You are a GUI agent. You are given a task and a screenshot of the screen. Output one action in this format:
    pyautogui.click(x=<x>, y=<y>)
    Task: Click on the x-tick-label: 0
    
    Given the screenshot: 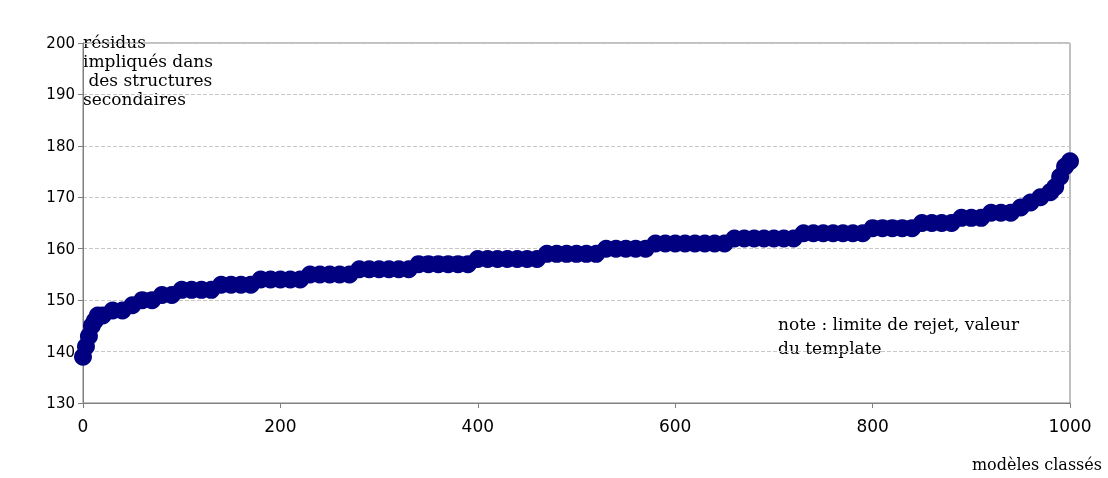 What is the action you would take?
    pyautogui.click(x=83, y=425)
    